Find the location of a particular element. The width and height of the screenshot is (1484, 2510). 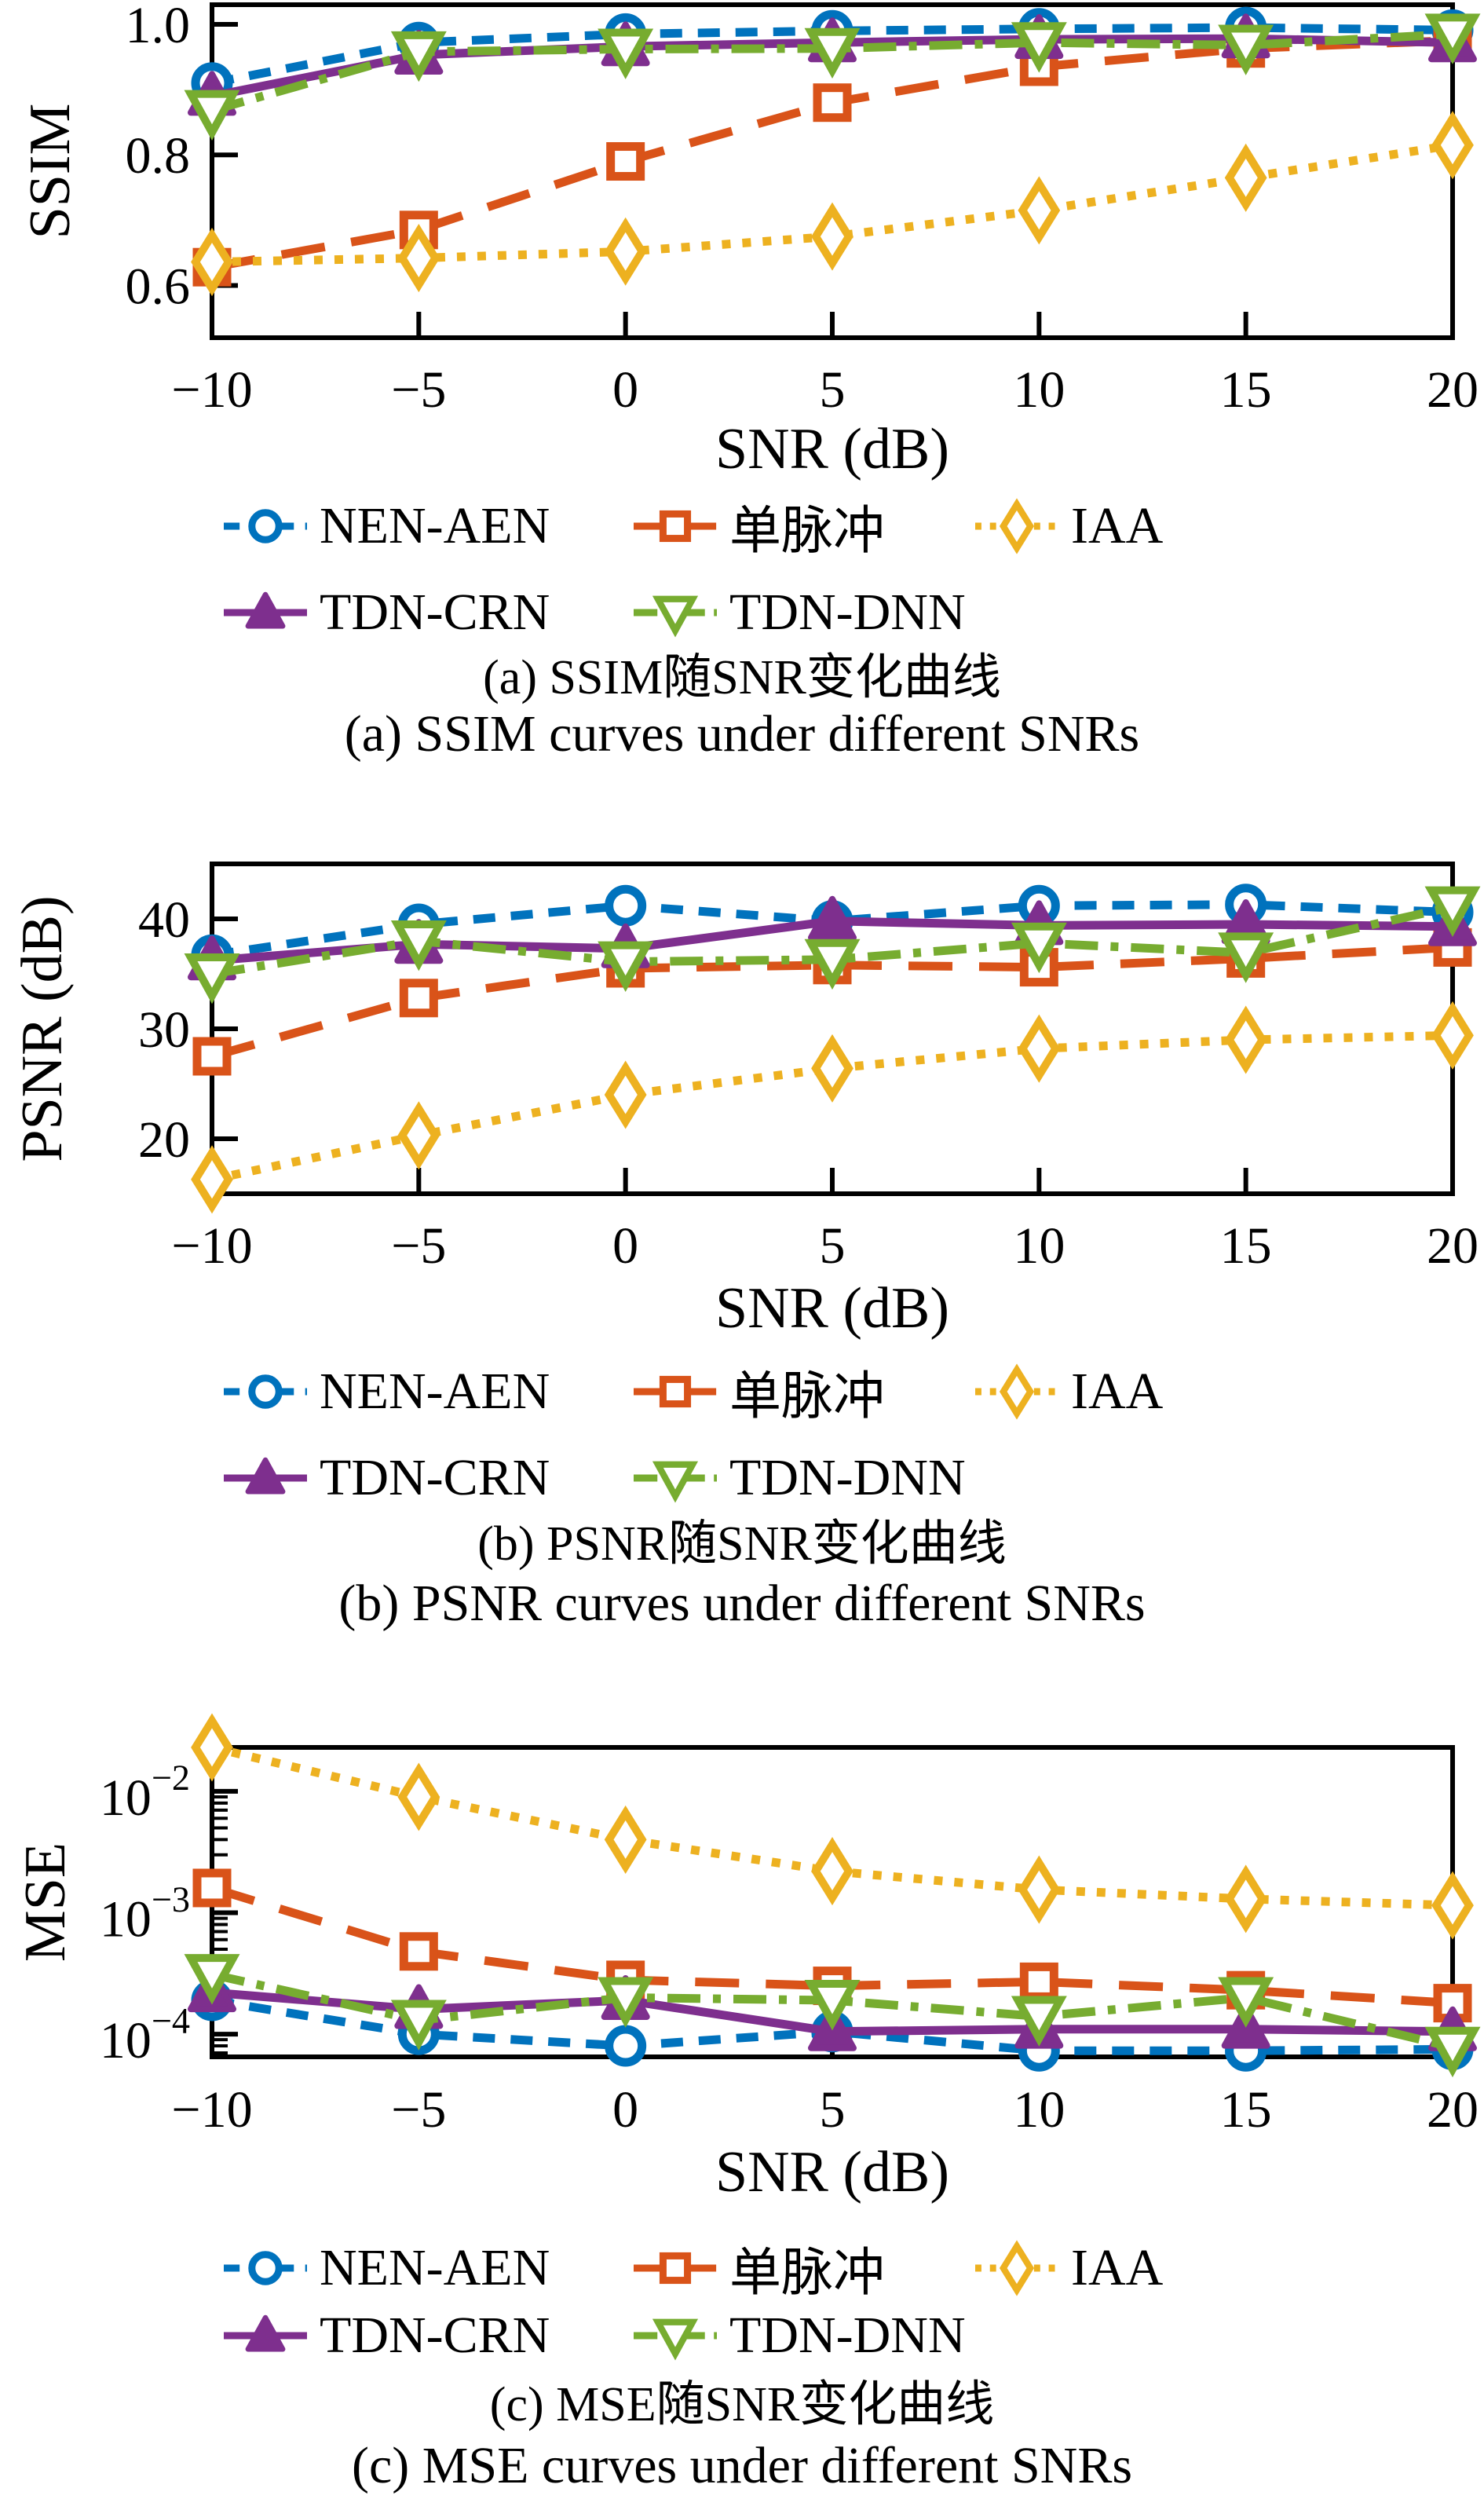

caption-b-zh: (b) PSNR随SNR变化曲线 is located at coordinates (742, 1544).